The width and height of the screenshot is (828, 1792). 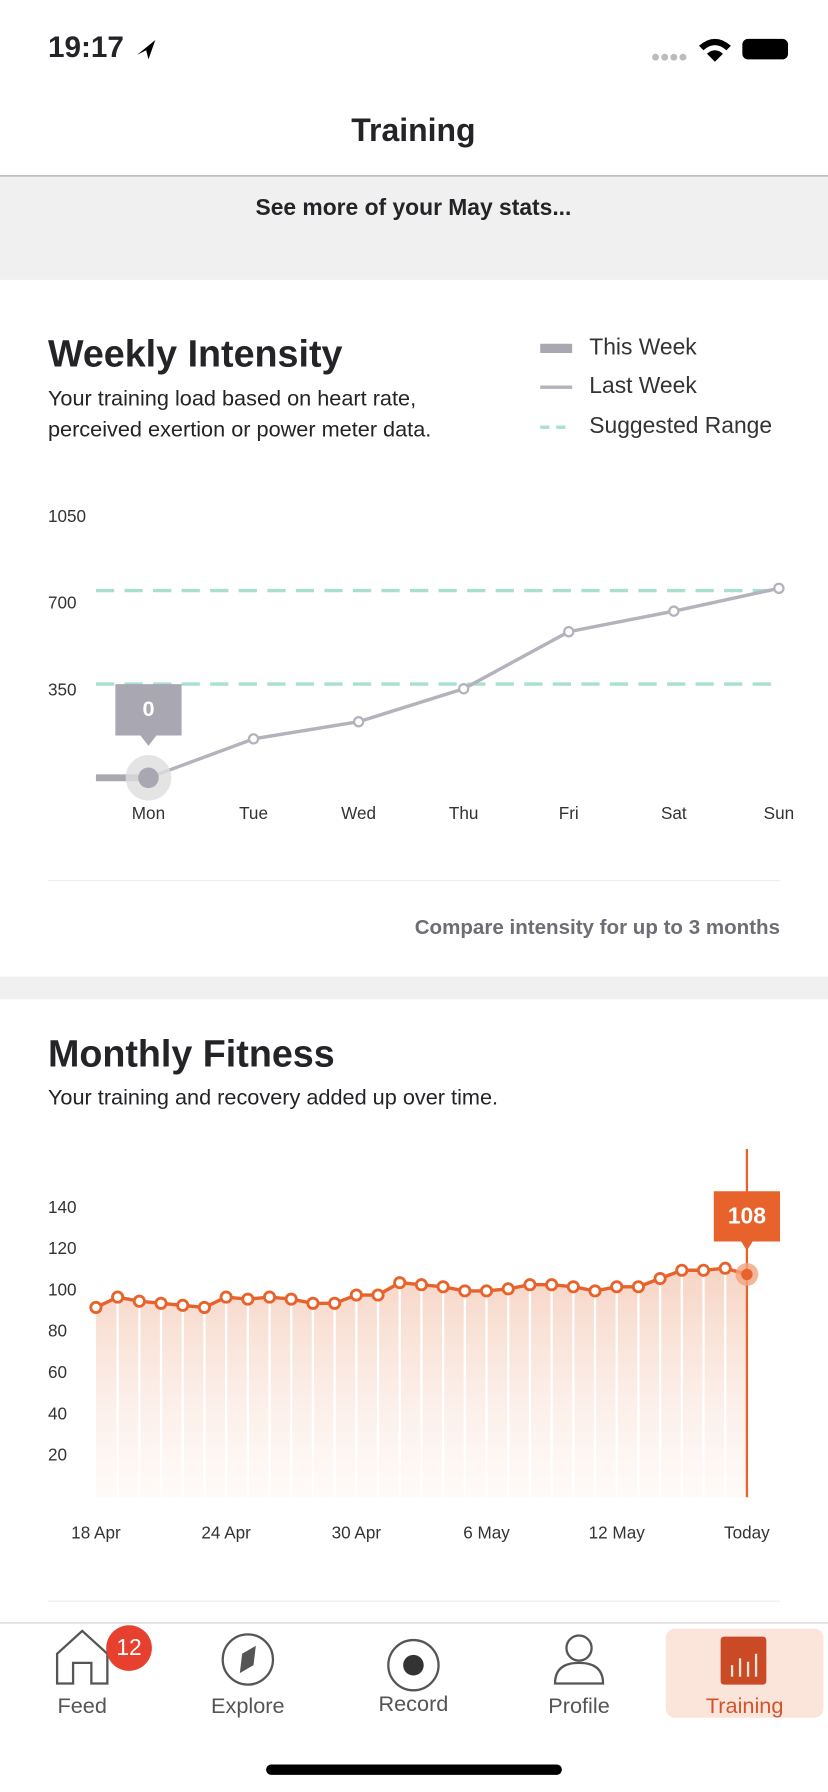 I want to click on x-tick-label: 6 May, so click(x=486, y=1532).